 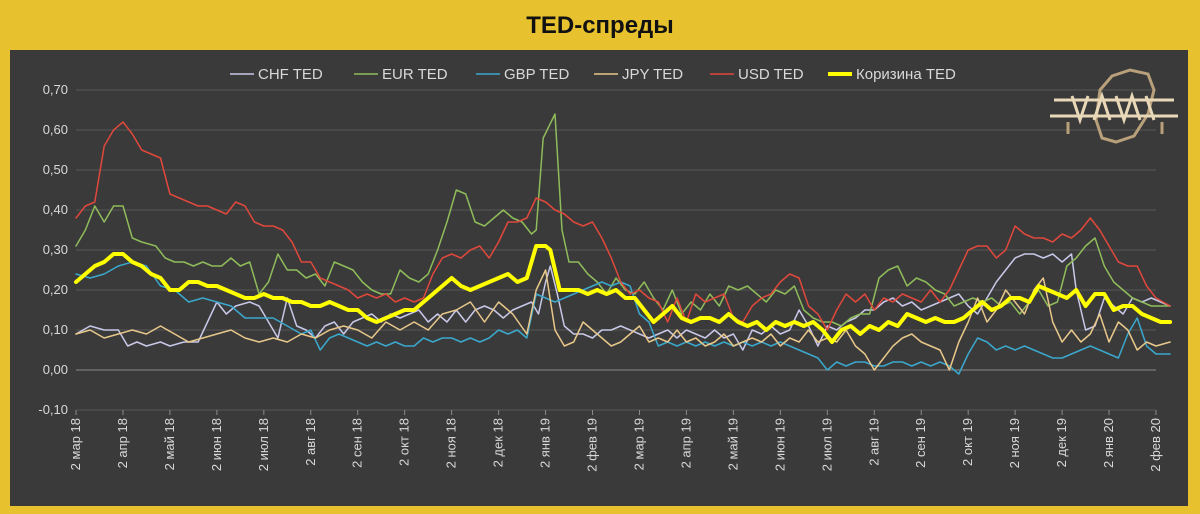 I want to click on y-tick-label: 0,70, so click(x=55, y=89).